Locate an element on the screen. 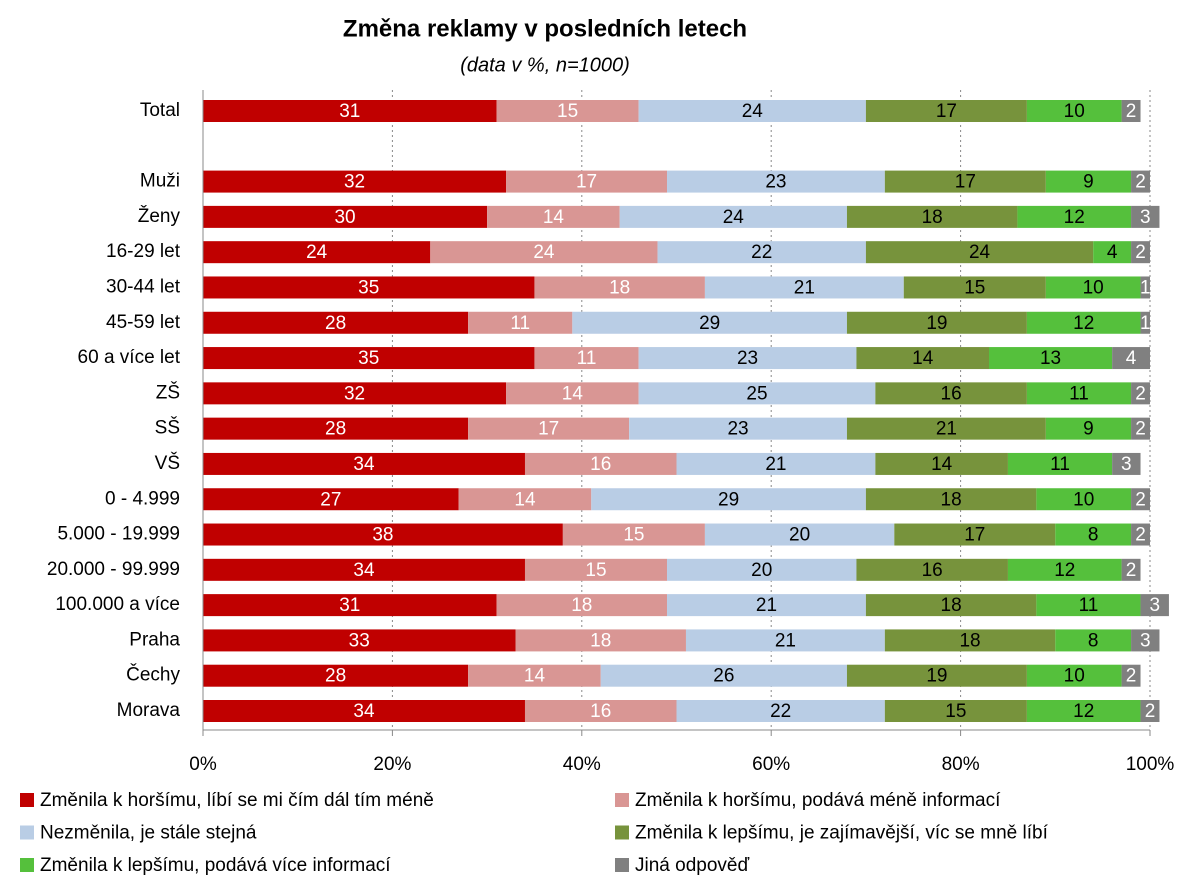  data-label: 33 is located at coordinates (359, 640).